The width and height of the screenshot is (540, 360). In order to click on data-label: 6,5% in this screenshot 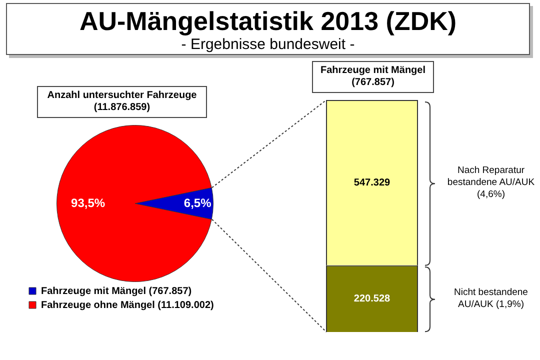, I will do `click(198, 203)`.